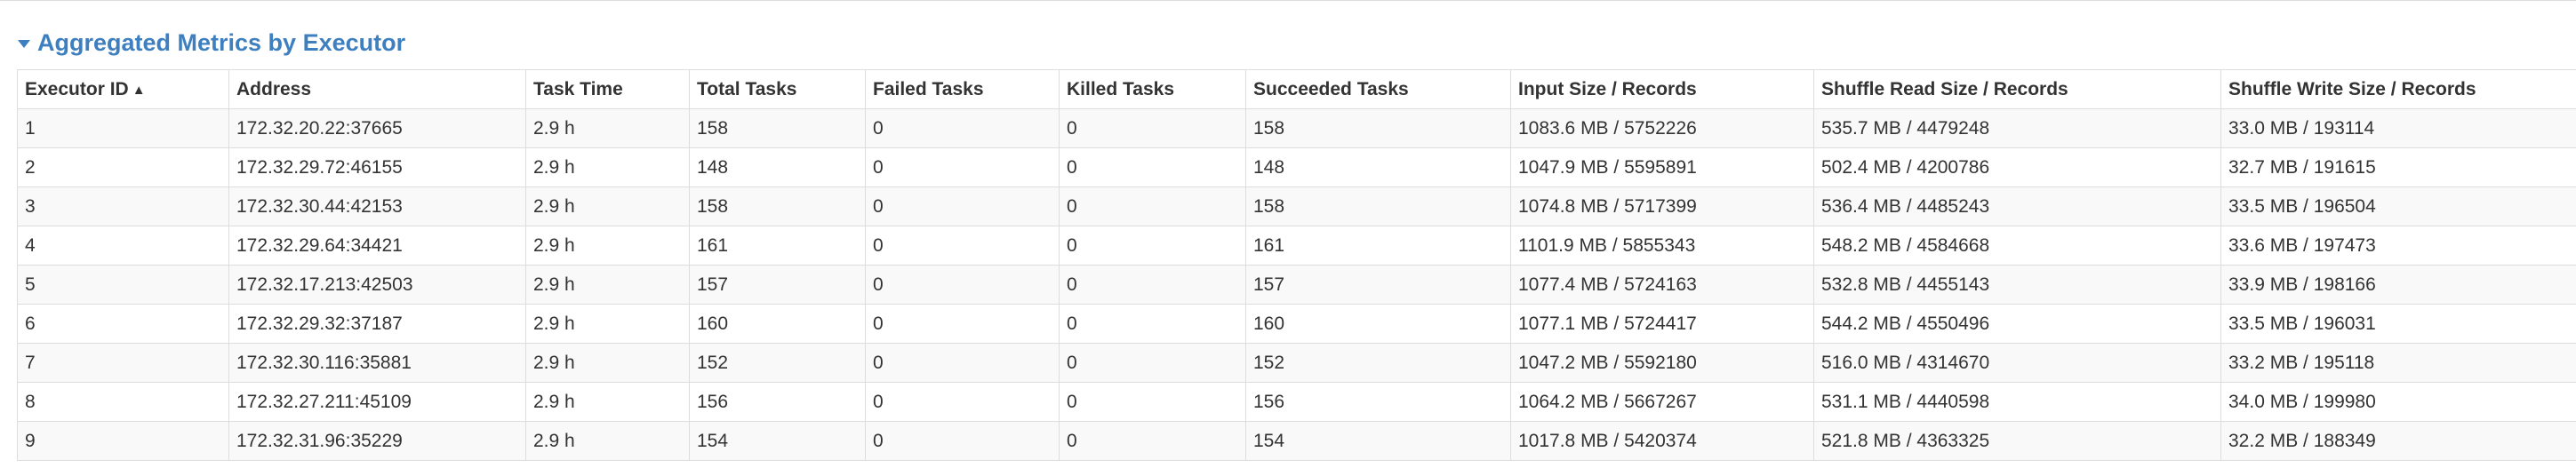  Describe the element at coordinates (2017, 167) in the screenshot. I see `cell-shuffle-read-size-records: 502.4 MB / 4200786` at that location.